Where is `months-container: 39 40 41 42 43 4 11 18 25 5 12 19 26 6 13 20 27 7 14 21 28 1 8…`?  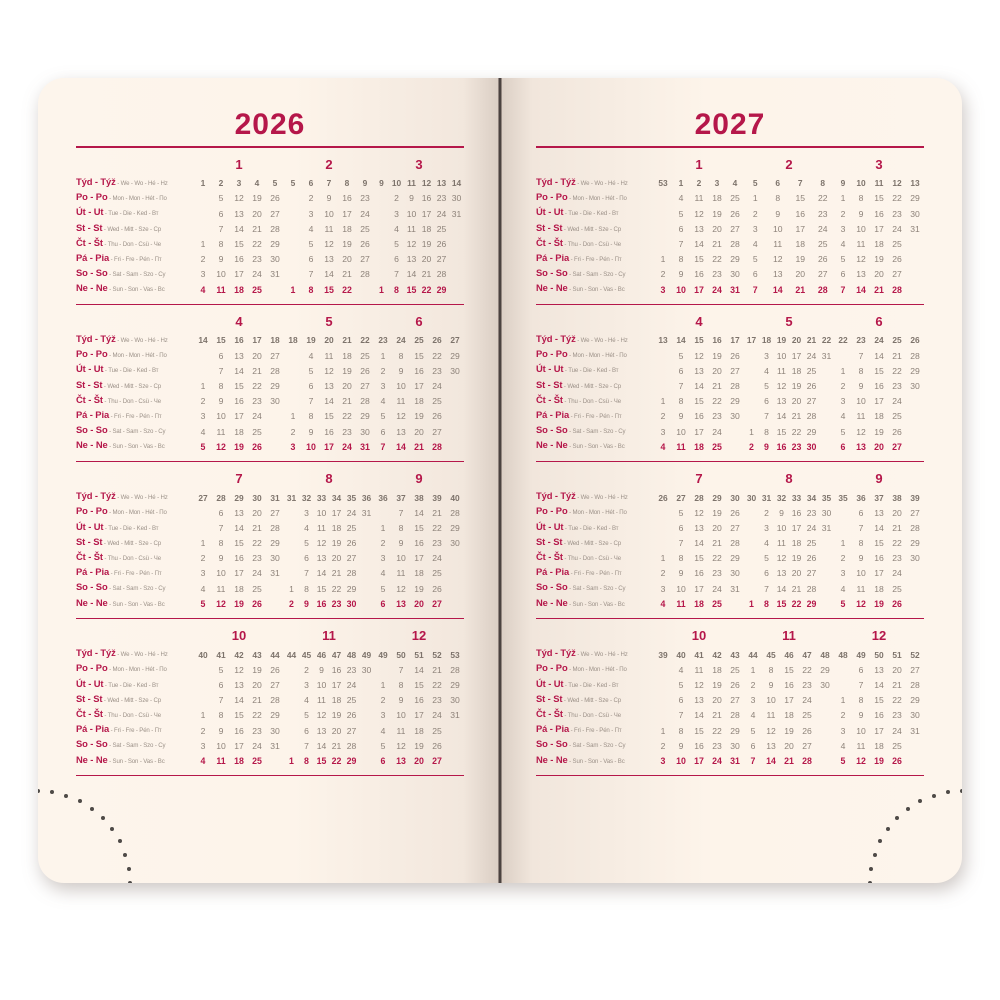 months-container: 39 40 41 42 43 4 11 18 25 5 12 19 26 6 13 20 27 7 14 21 28 1 8… is located at coordinates (789, 708).